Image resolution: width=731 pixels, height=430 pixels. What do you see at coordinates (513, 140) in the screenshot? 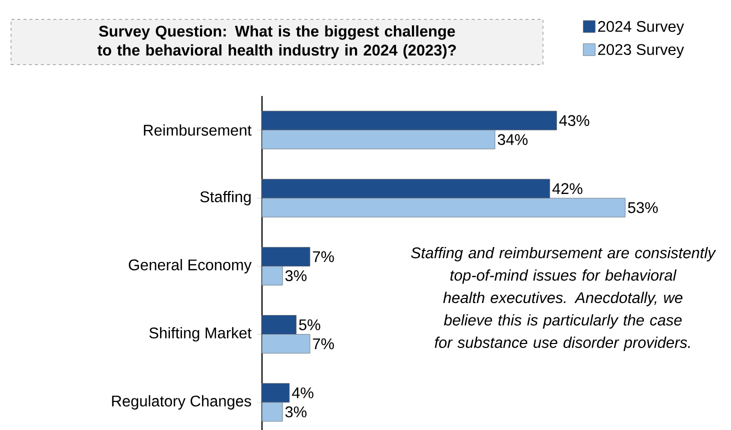
I see `data-label: 34%` at bounding box center [513, 140].